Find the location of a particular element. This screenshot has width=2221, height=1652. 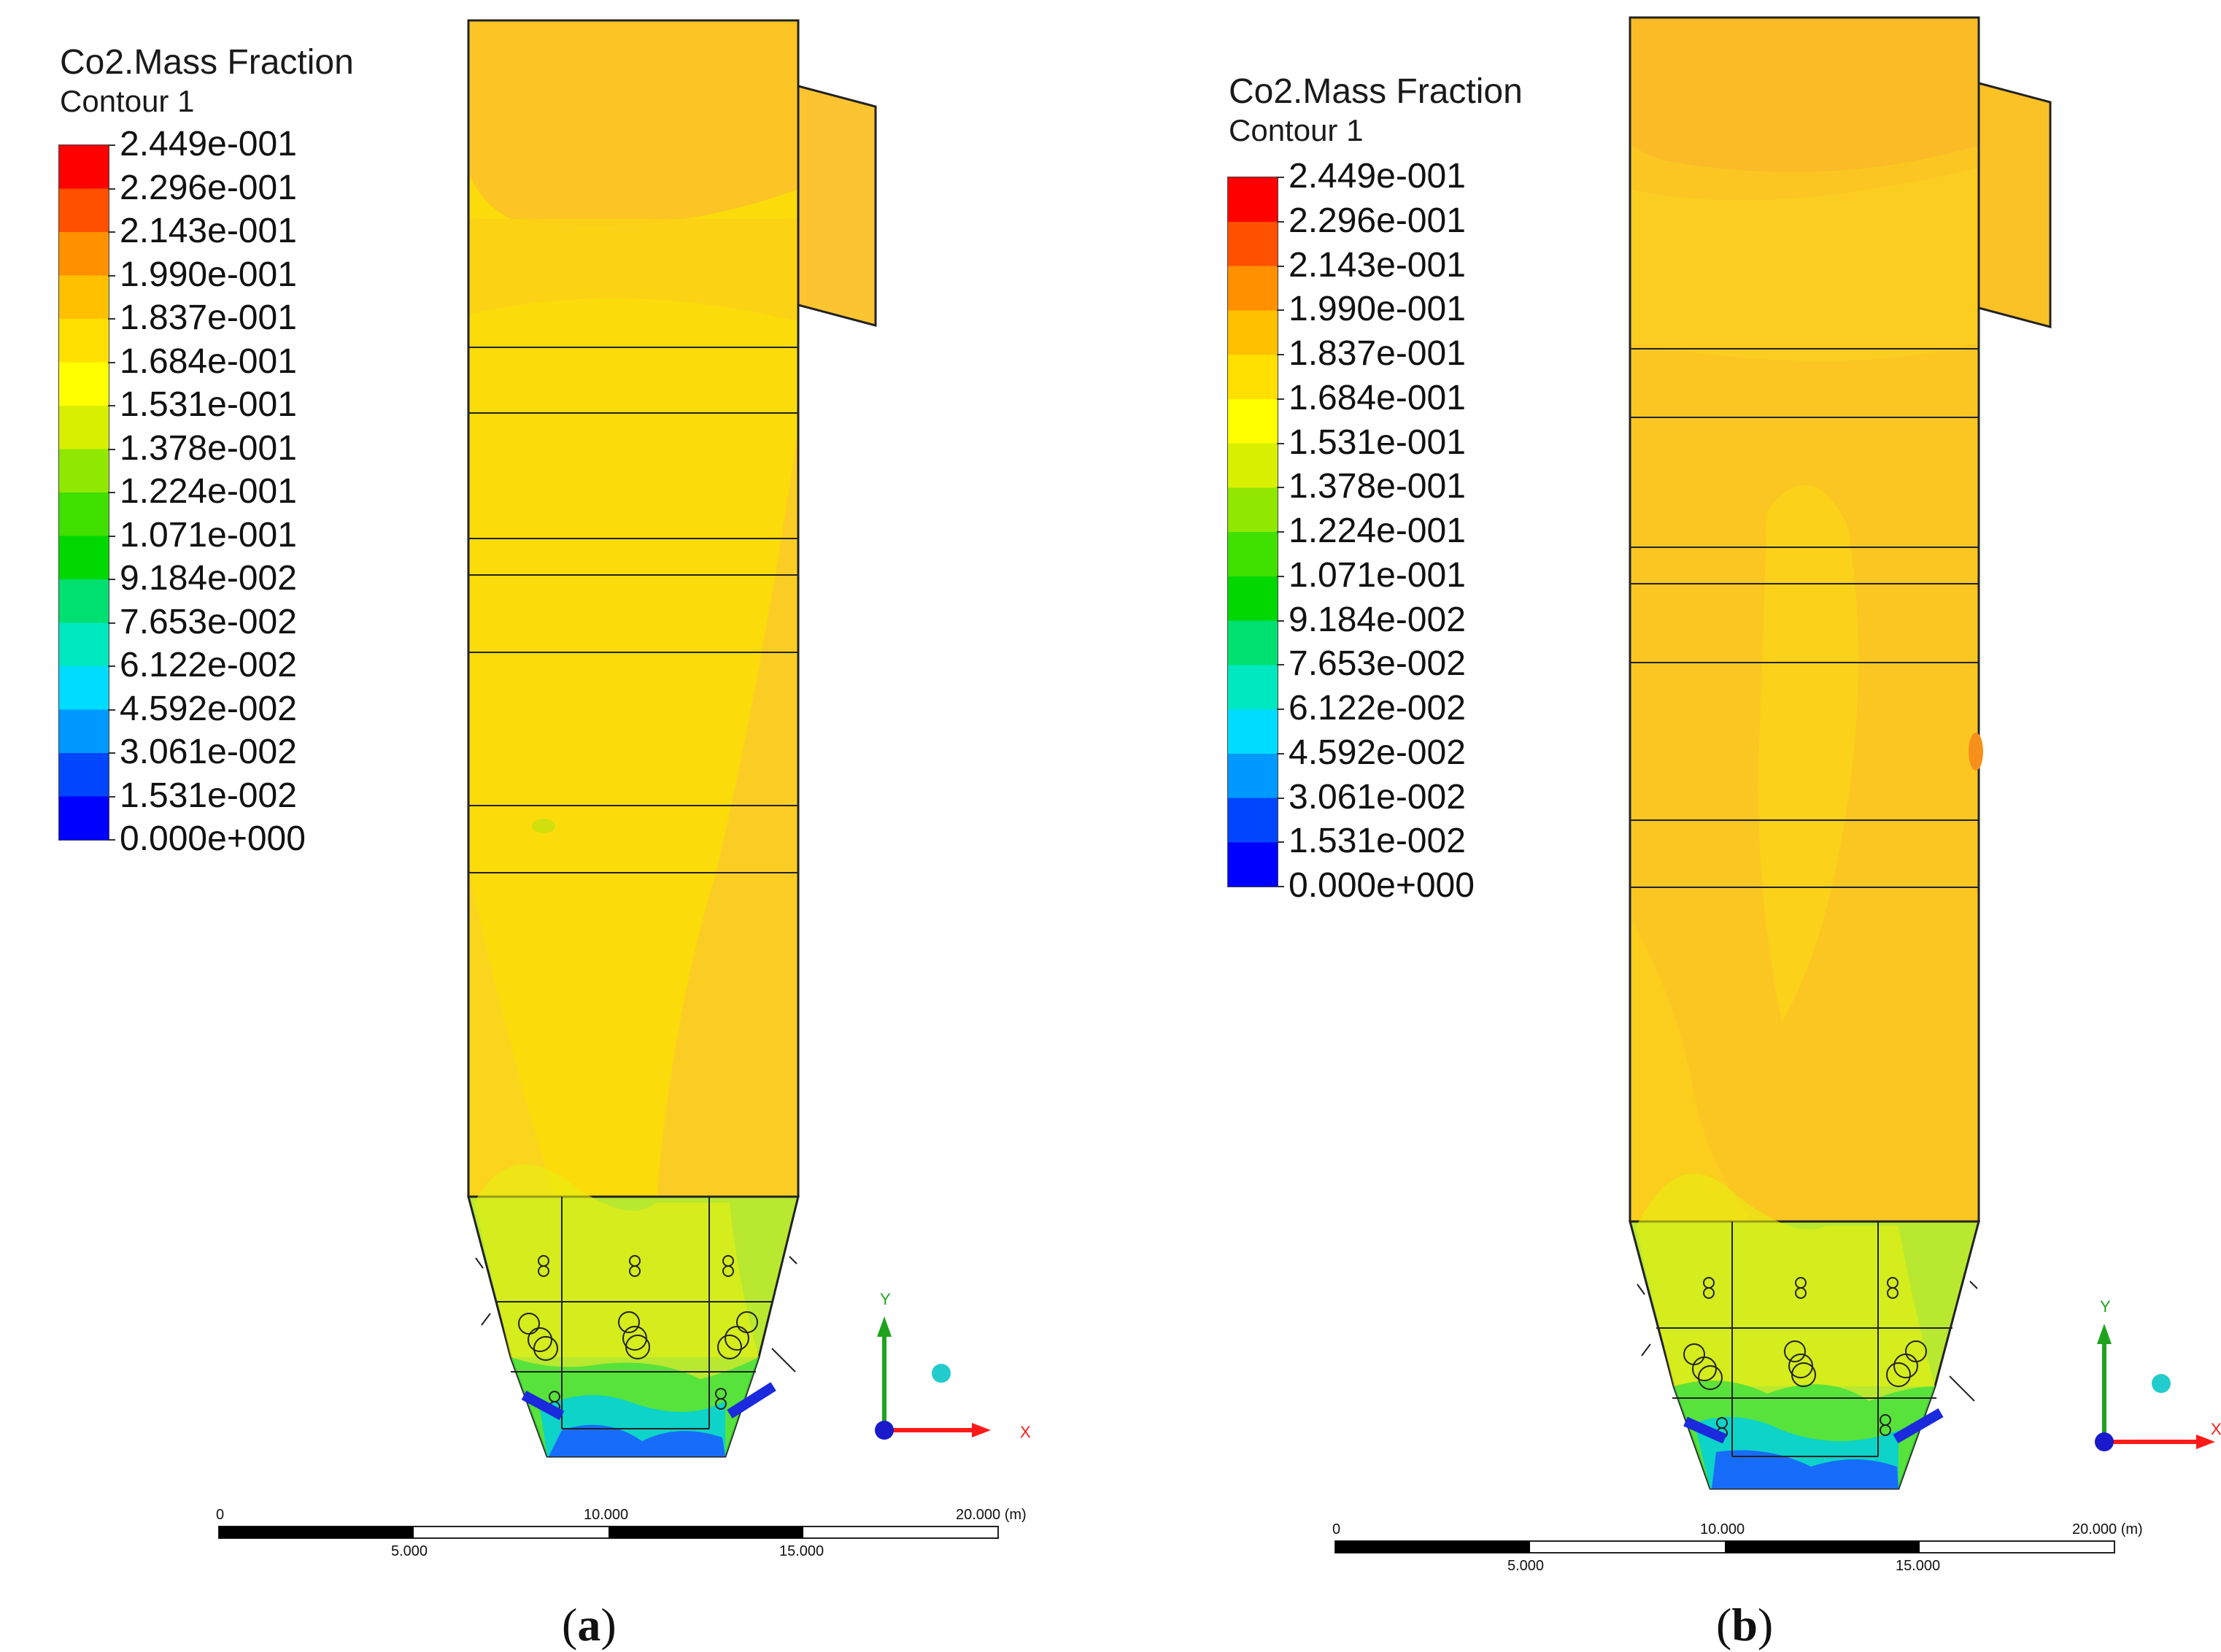

legend-value-label: 6.122e-002 is located at coordinates (1377, 708).